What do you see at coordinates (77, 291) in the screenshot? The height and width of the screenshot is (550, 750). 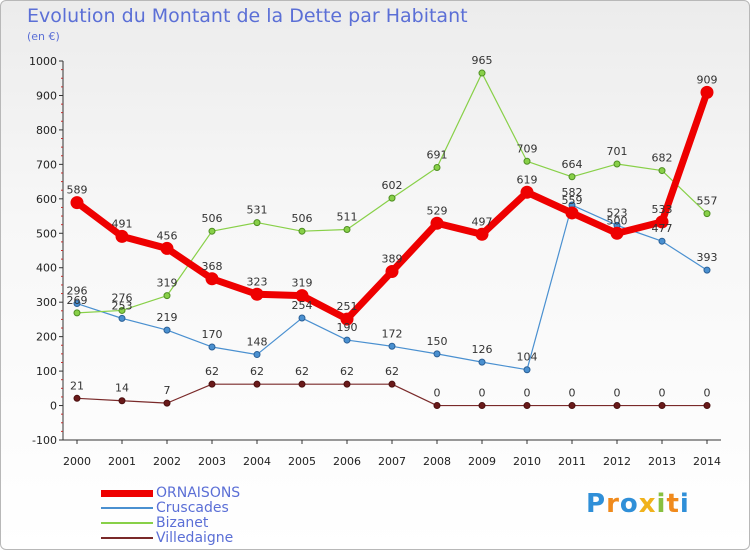 I see `data-label: 296` at bounding box center [77, 291].